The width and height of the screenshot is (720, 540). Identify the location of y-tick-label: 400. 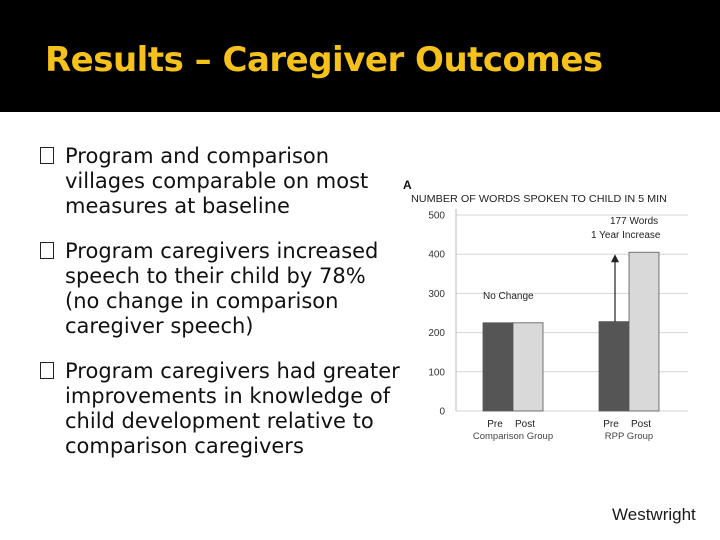
(436, 255).